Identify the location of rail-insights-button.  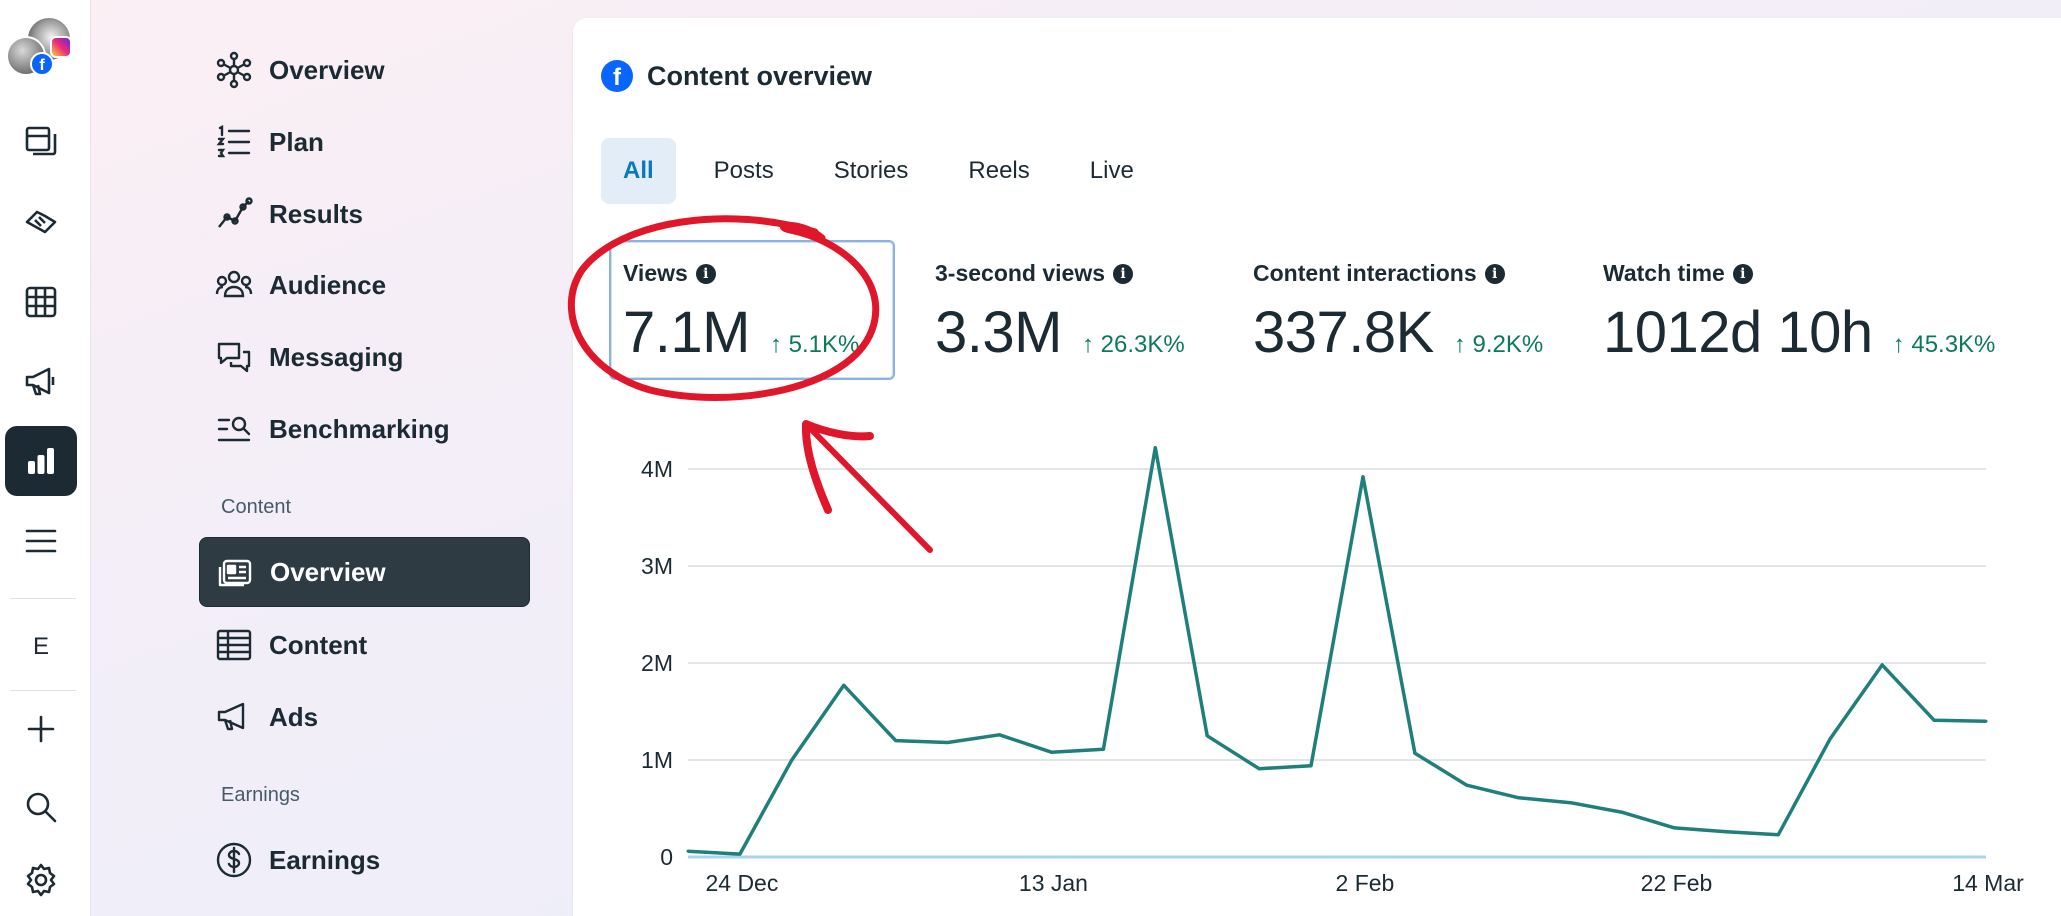
(41, 461).